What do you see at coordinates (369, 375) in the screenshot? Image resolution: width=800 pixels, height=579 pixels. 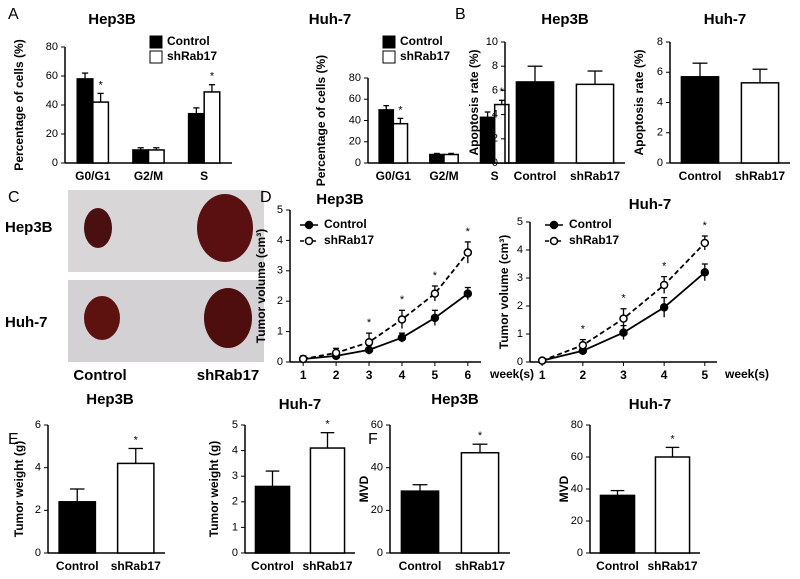 I see `x-tick-label: 3` at bounding box center [369, 375].